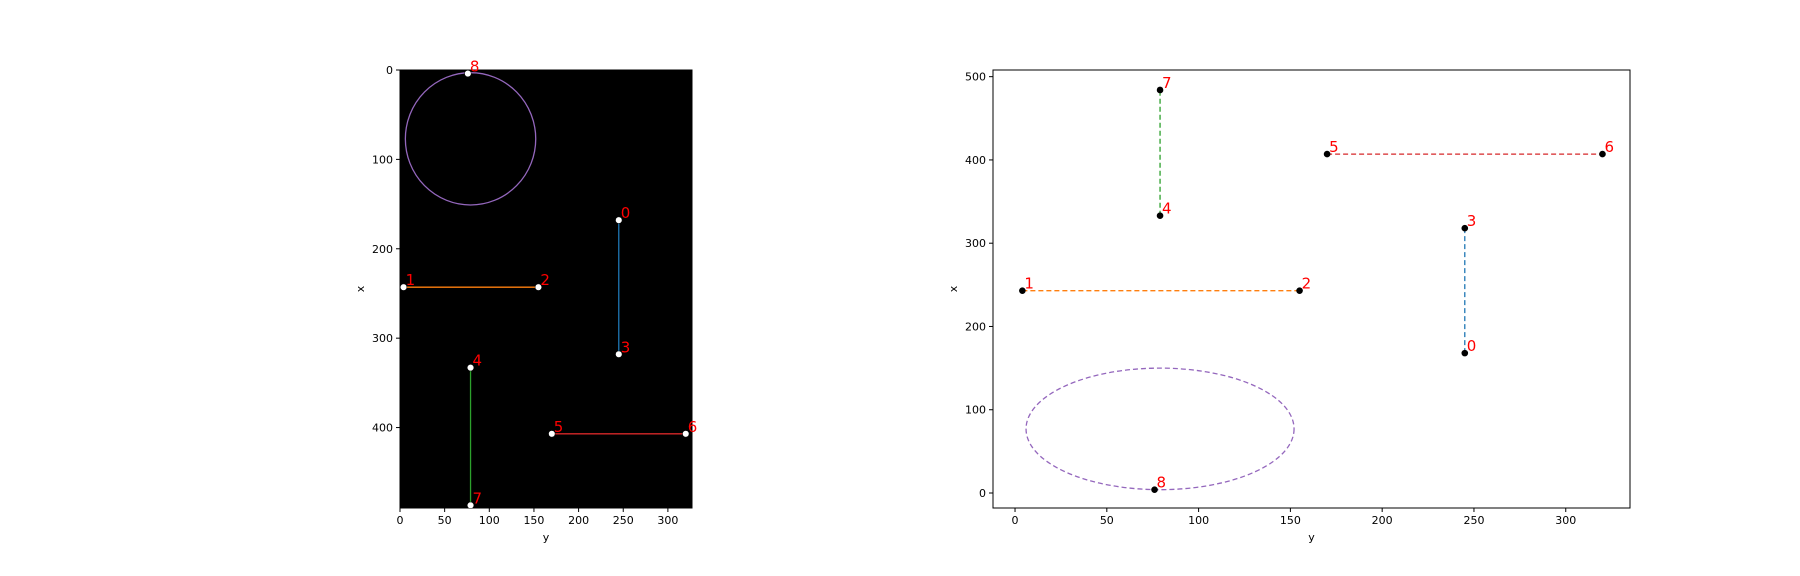 The image size is (1800, 576). Describe the element at coordinates (975, 77) in the screenshot. I see `right-y-tick-label-500: 500` at that location.